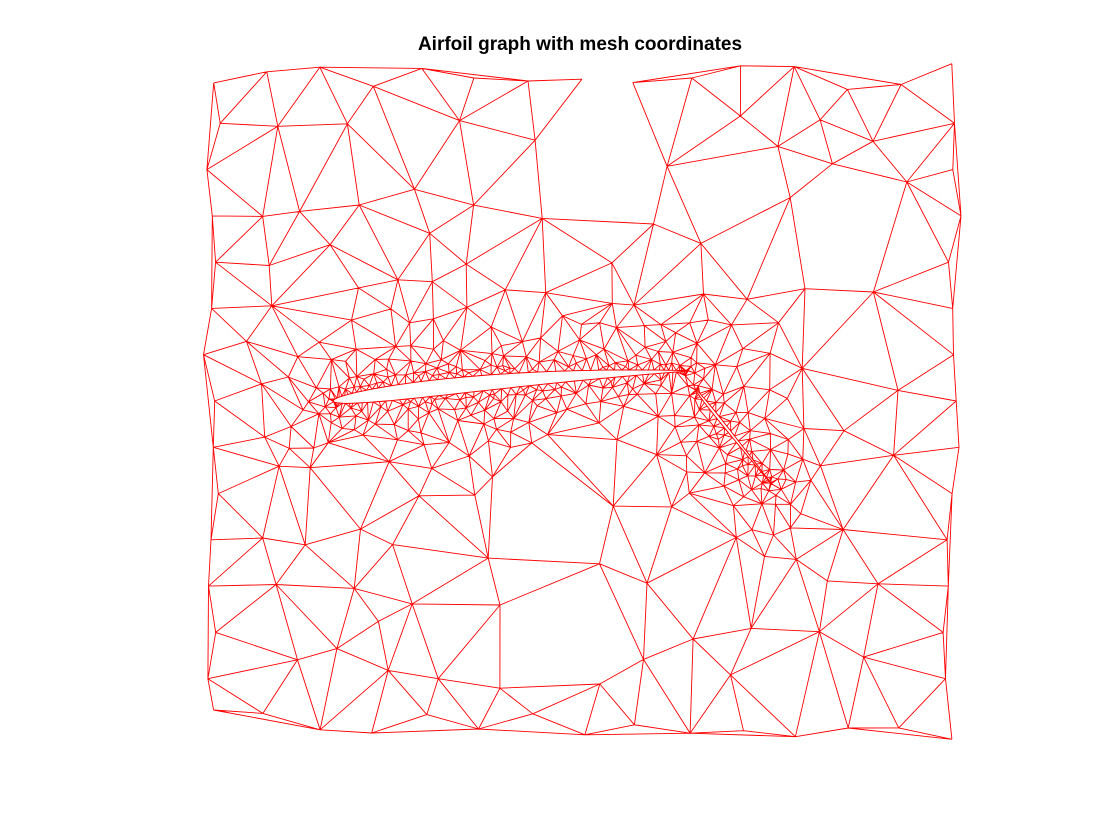  I want to click on main-airfoil-body, so click(510, 386).